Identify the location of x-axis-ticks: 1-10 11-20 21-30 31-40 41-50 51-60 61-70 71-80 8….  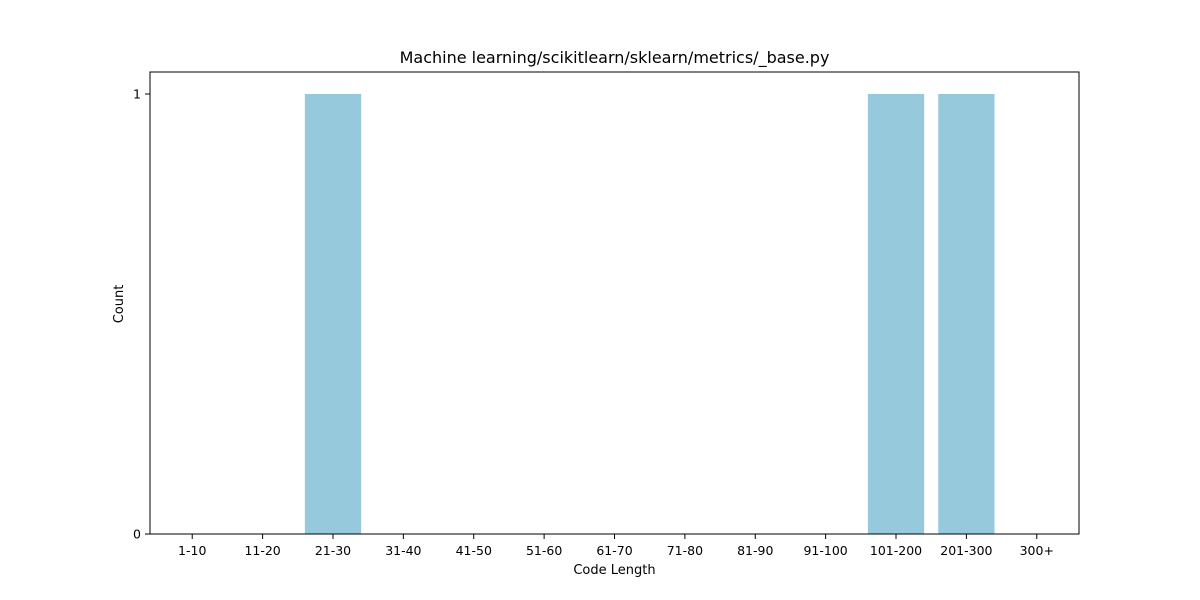
(616, 546).